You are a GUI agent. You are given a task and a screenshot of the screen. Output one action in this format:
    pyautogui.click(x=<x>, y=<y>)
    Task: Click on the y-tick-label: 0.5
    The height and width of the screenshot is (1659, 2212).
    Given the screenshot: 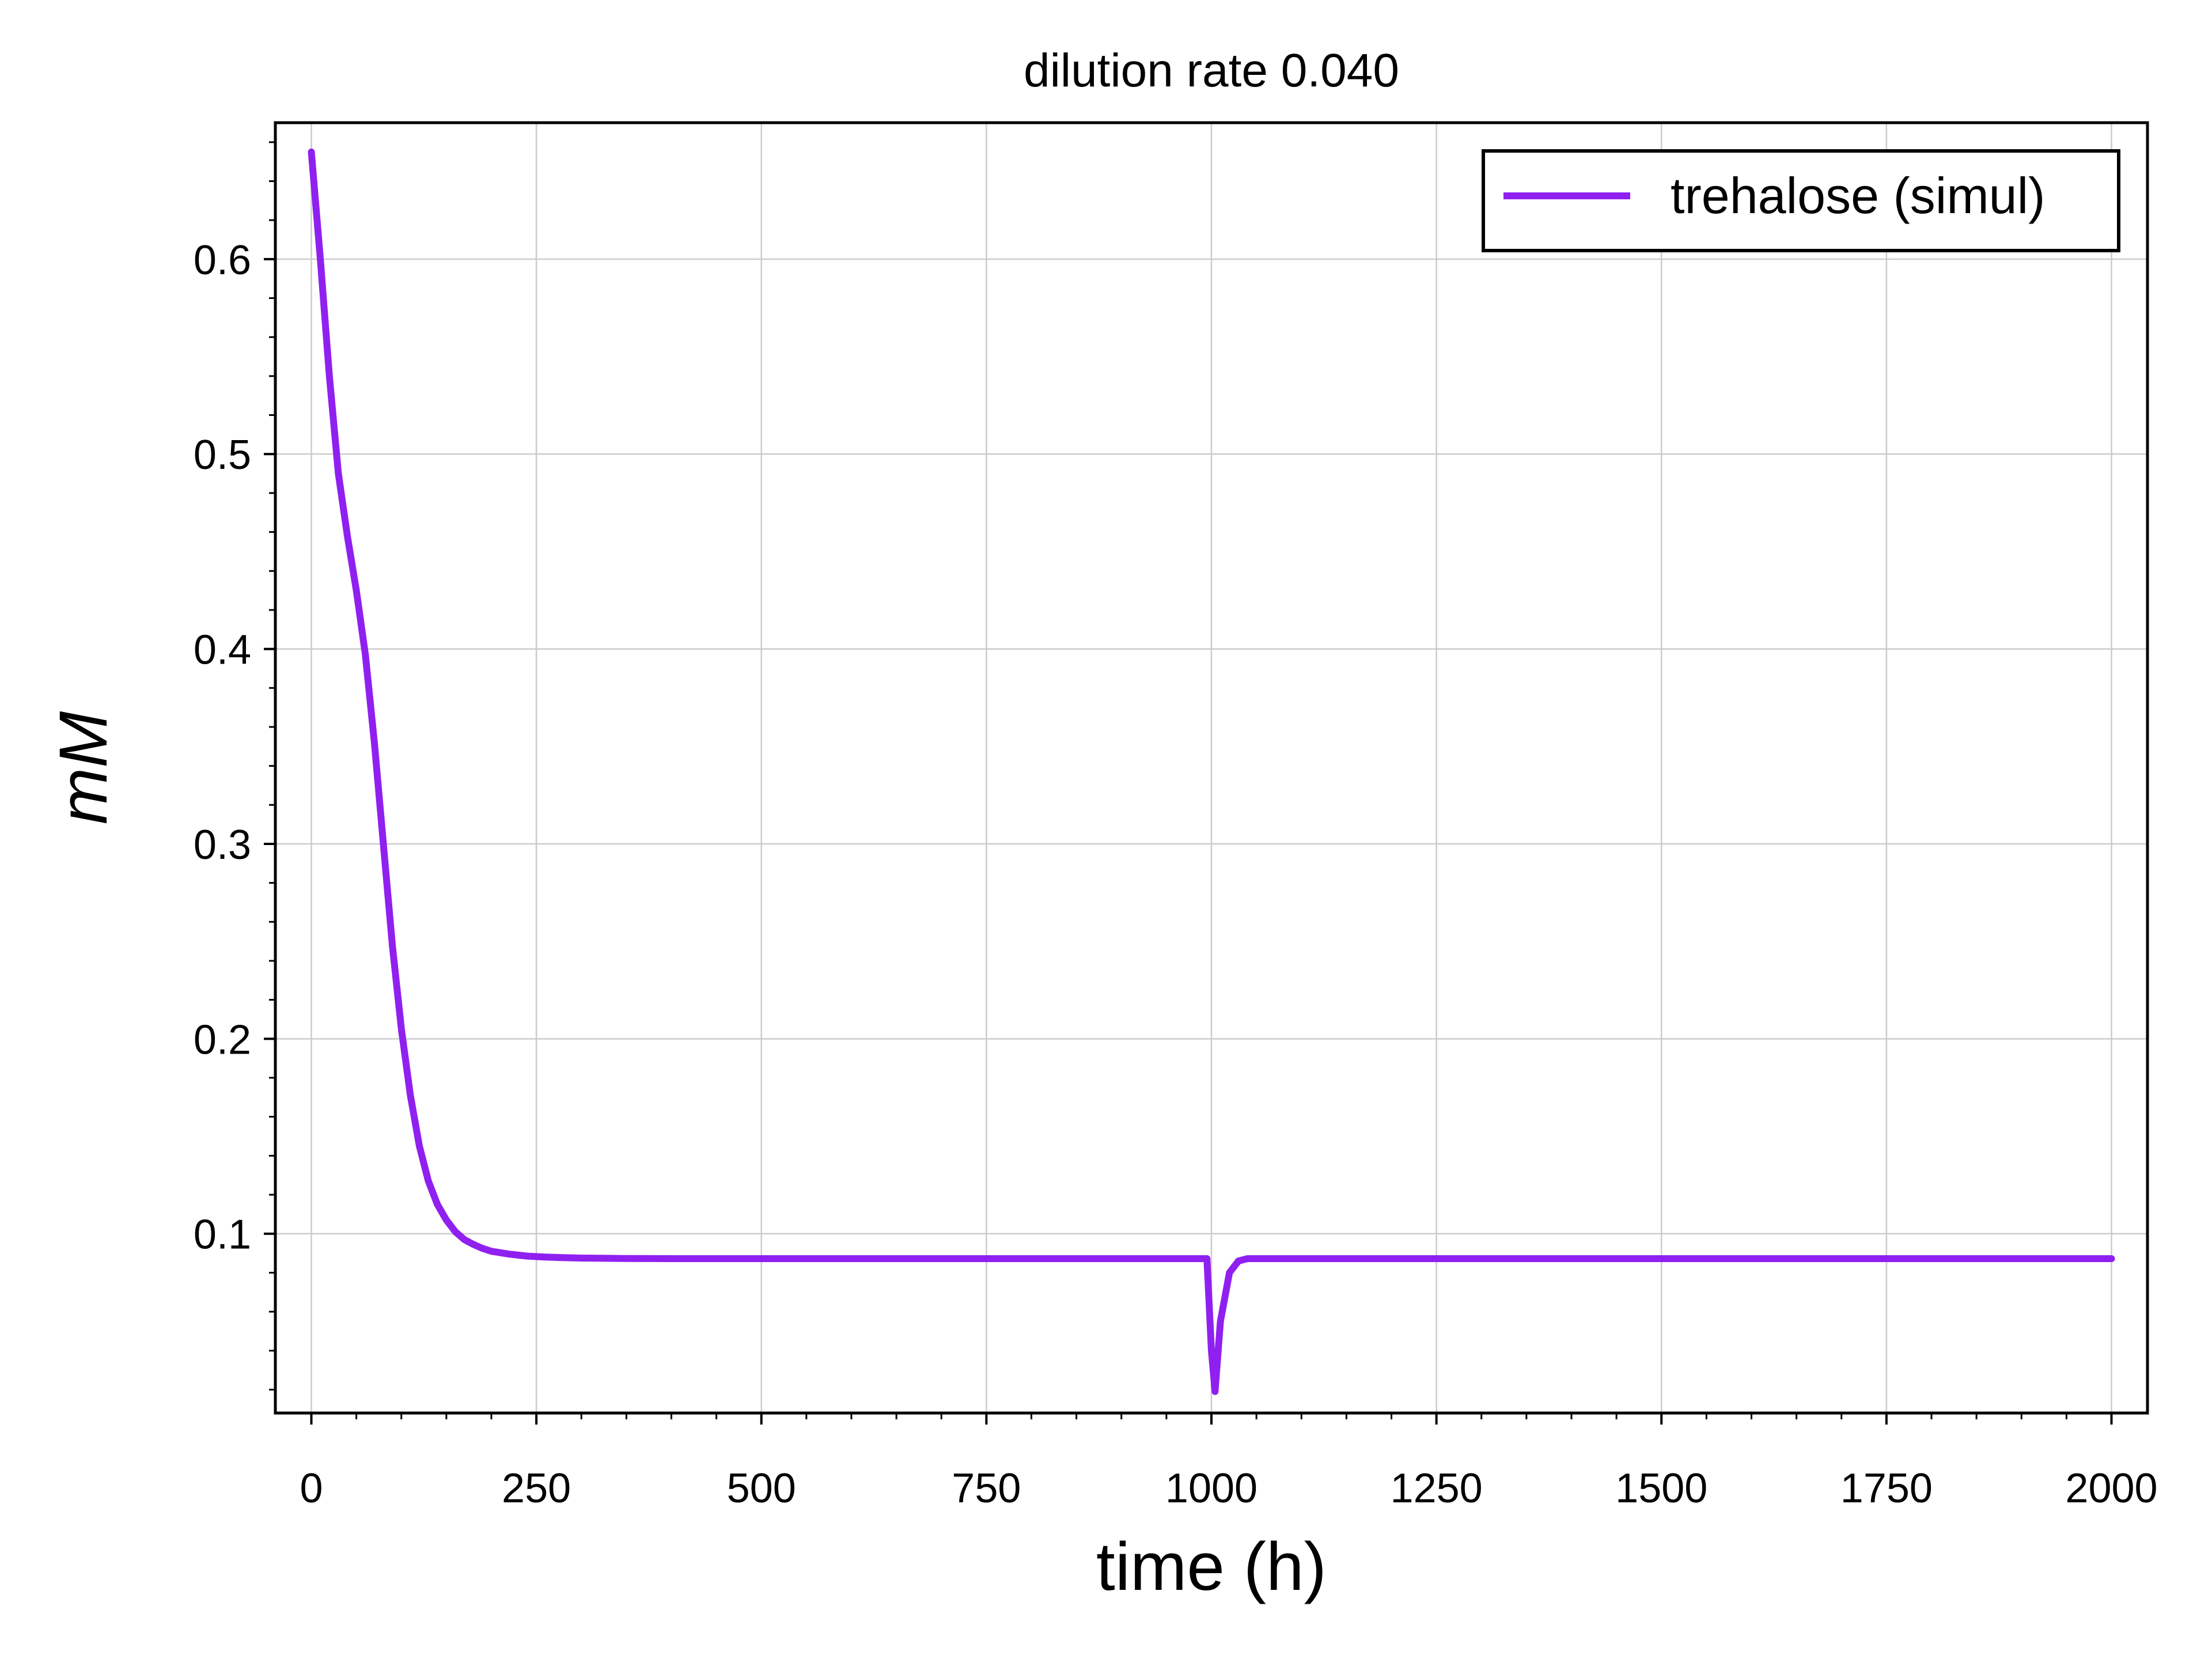 What is the action you would take?
    pyautogui.click(x=222, y=455)
    